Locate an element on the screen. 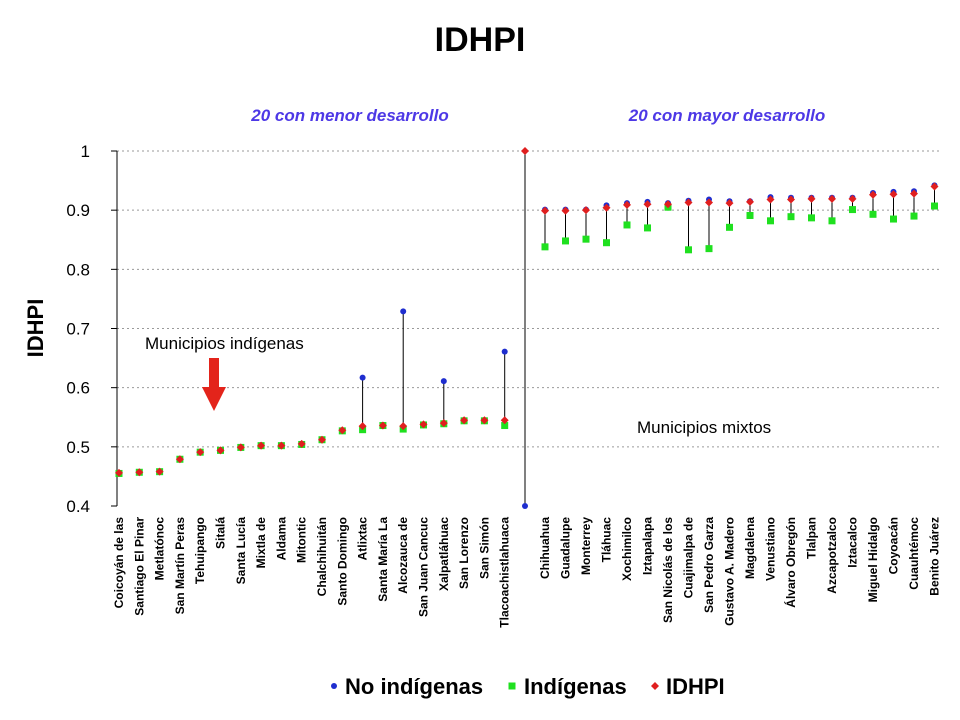 The height and width of the screenshot is (720, 960). legend-label-indigenas: Indígenas is located at coordinates (575, 686).